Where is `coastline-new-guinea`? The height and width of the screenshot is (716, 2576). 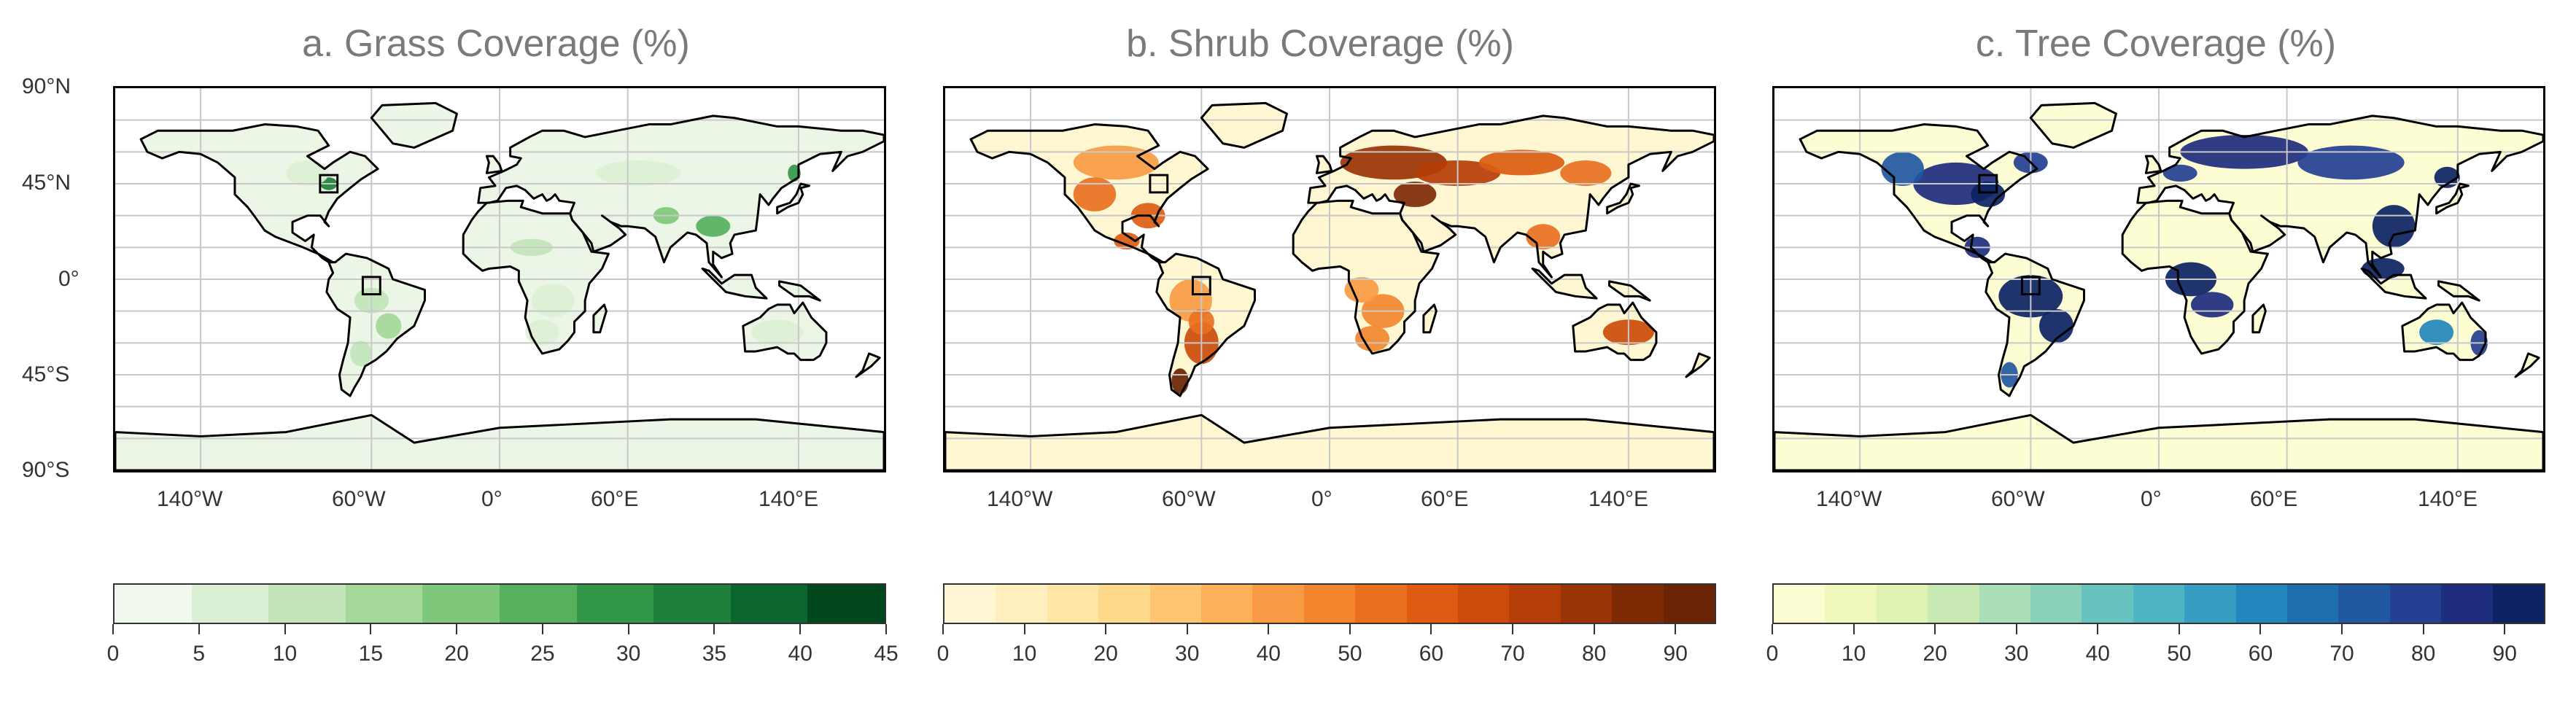
coastline-new-guinea is located at coordinates (1630, 291).